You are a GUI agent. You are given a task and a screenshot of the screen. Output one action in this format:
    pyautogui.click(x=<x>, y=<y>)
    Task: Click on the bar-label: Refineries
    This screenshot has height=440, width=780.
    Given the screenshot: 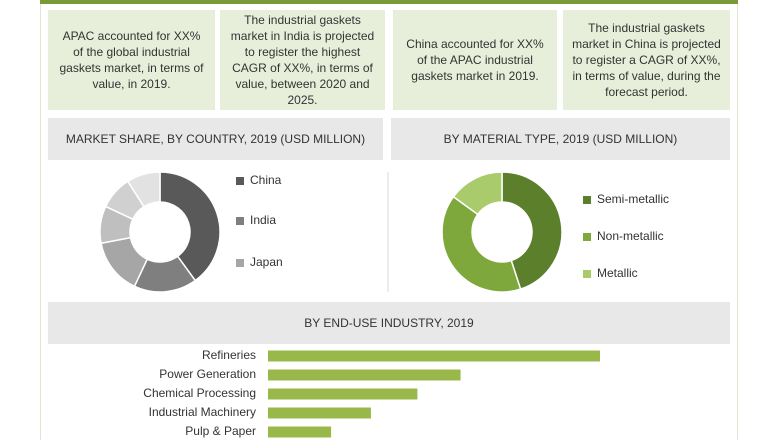 What is the action you would take?
    pyautogui.click(x=229, y=355)
    